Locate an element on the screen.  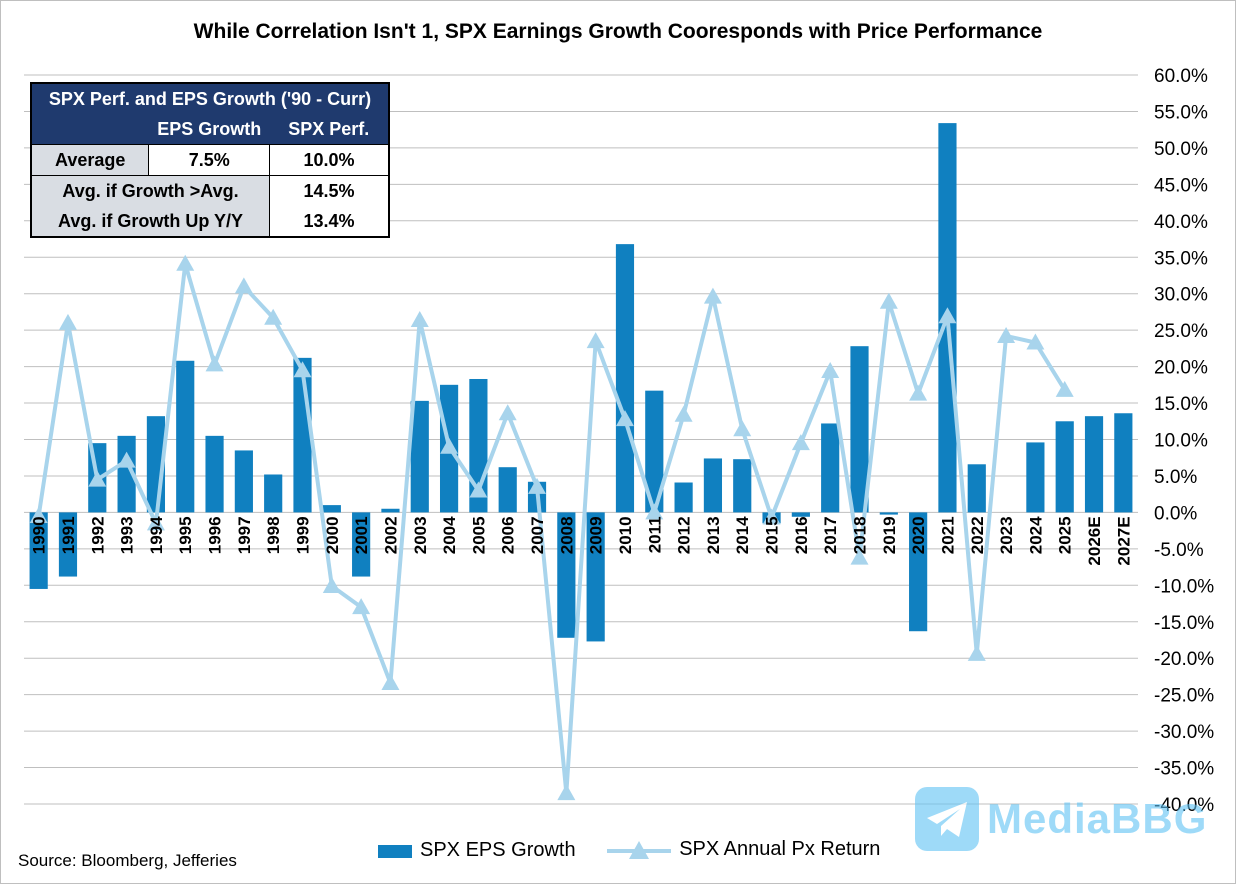
x-tick-label: 1996 is located at coordinates (215, 535).